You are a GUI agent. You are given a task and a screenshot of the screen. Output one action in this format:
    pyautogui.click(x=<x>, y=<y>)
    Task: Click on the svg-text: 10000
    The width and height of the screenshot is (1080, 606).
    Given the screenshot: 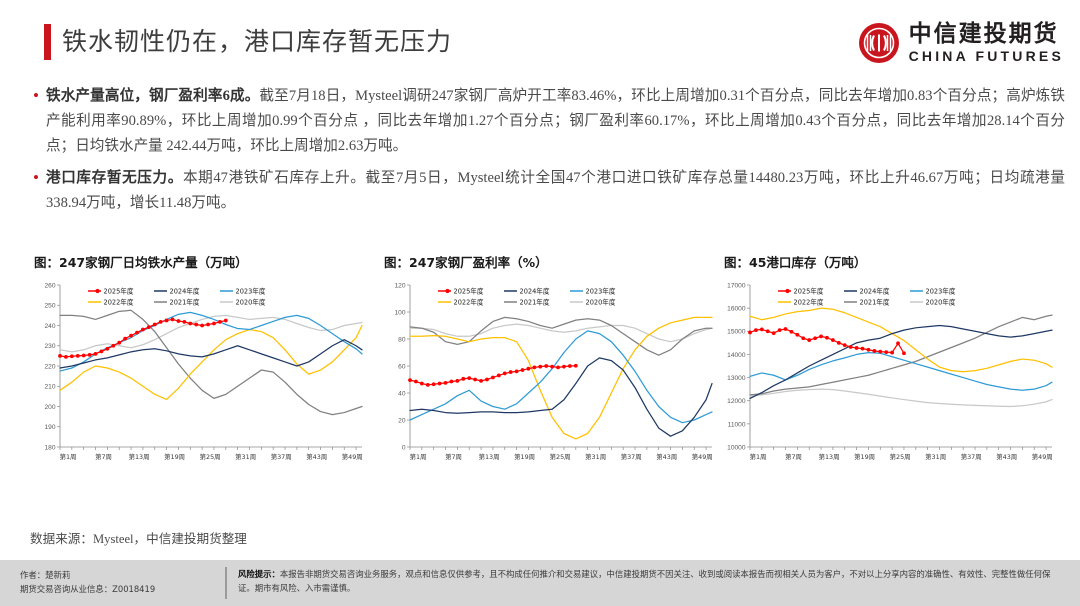 What is the action you would take?
    pyautogui.click(x=736, y=447)
    